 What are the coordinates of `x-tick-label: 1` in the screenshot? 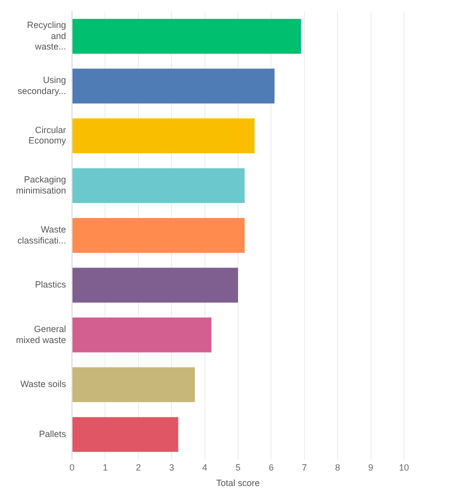 It's located at (105, 467).